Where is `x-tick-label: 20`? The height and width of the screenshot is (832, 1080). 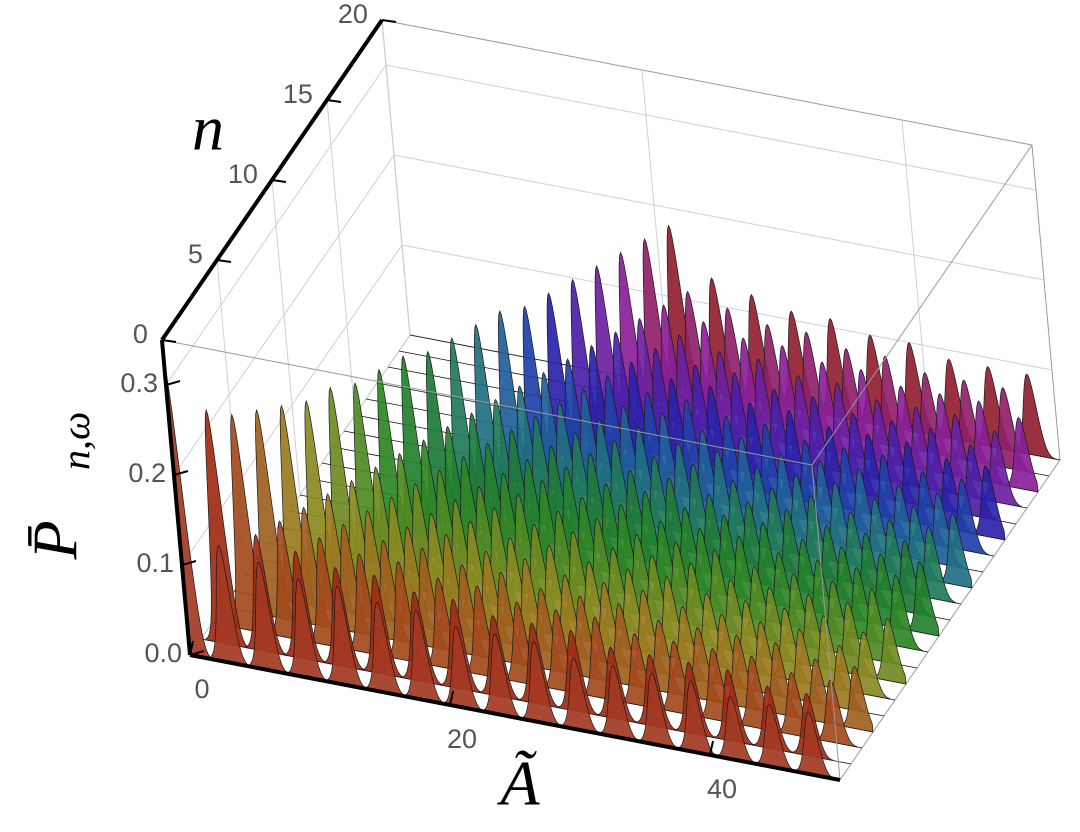 x-tick-label: 20 is located at coordinates (462, 739).